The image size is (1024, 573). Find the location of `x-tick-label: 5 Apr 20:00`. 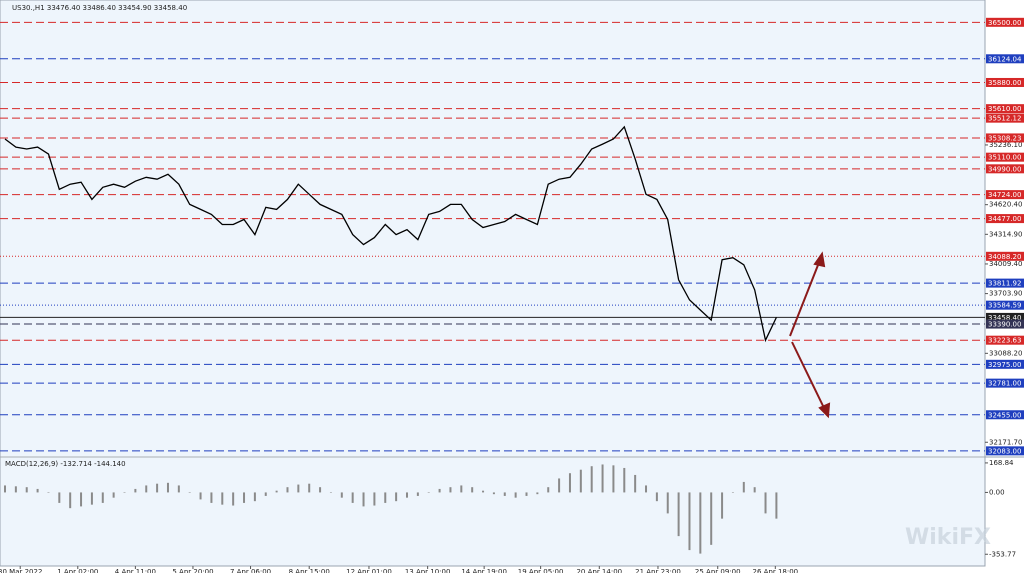

x-tick-label: 5 Apr 20:00 is located at coordinates (192, 570).